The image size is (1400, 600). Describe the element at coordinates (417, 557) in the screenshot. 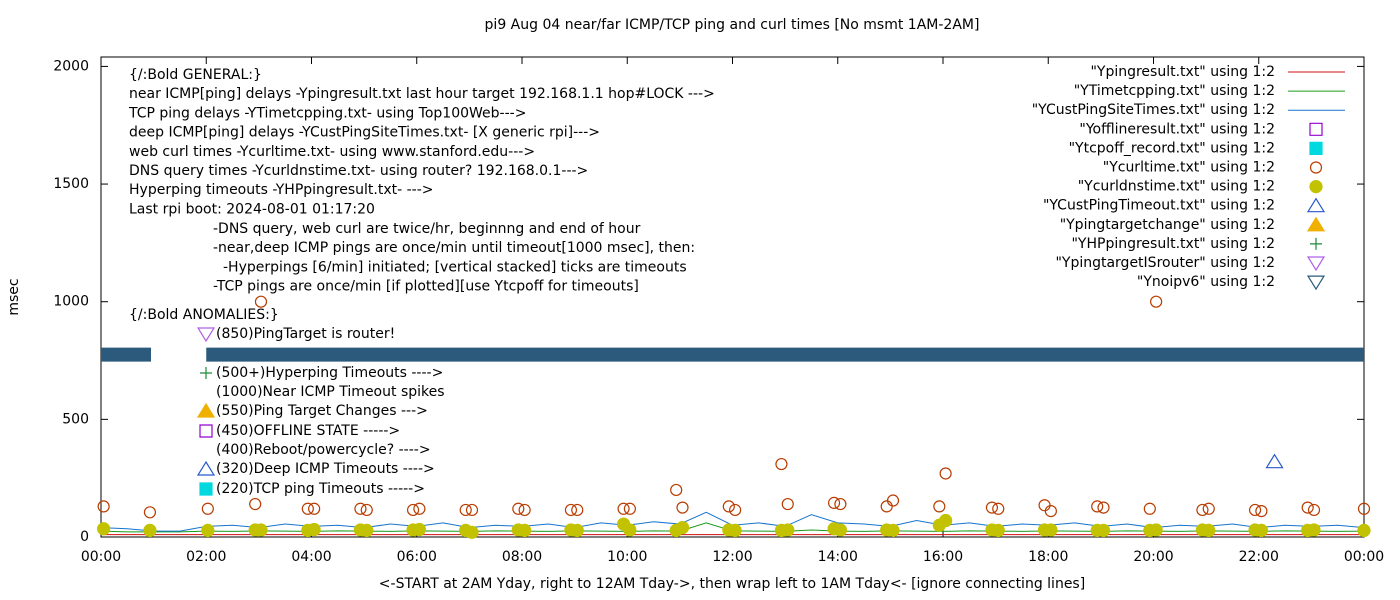

I see `x-tick-label: 06:00` at that location.